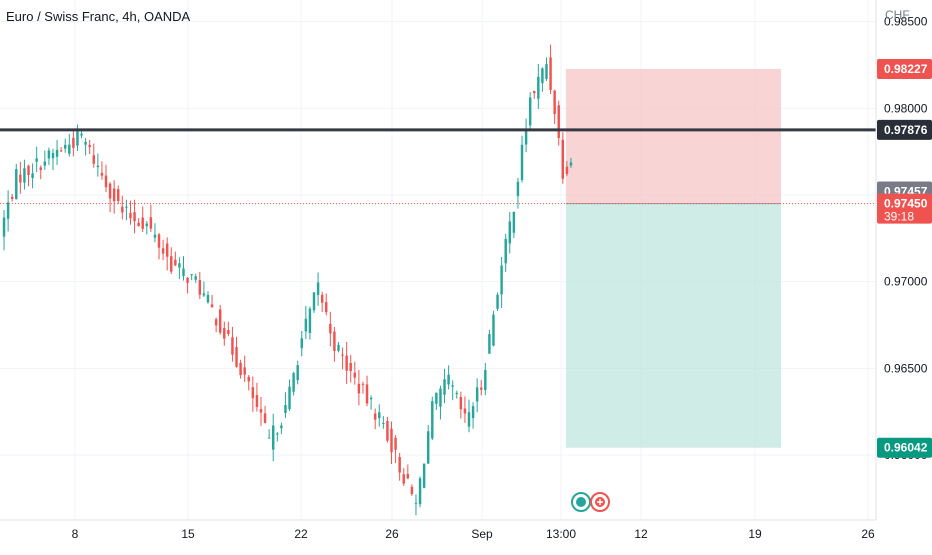 The width and height of the screenshot is (932, 555). What do you see at coordinates (392, 534) in the screenshot?
I see `time-tick-label: 26` at bounding box center [392, 534].